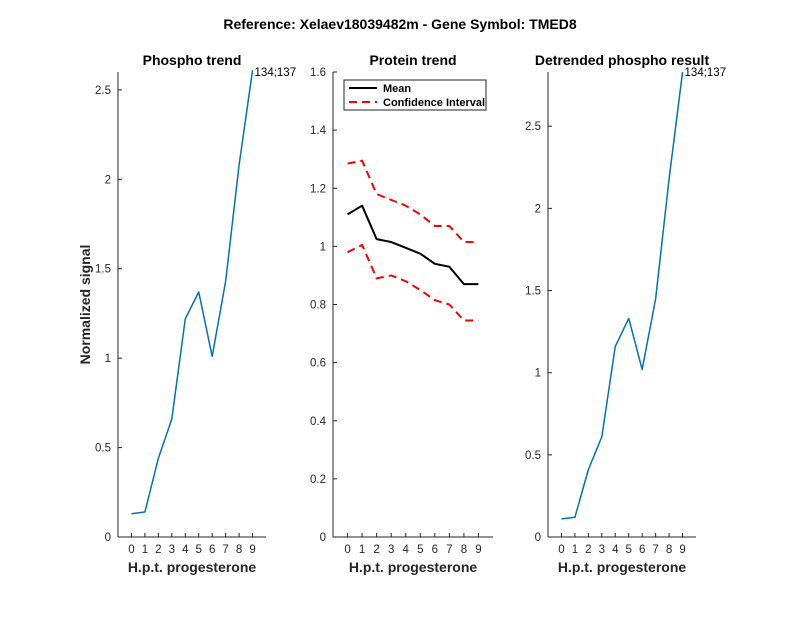  Describe the element at coordinates (318, 189) in the screenshot. I see `y-tick-label: 1.2` at that location.